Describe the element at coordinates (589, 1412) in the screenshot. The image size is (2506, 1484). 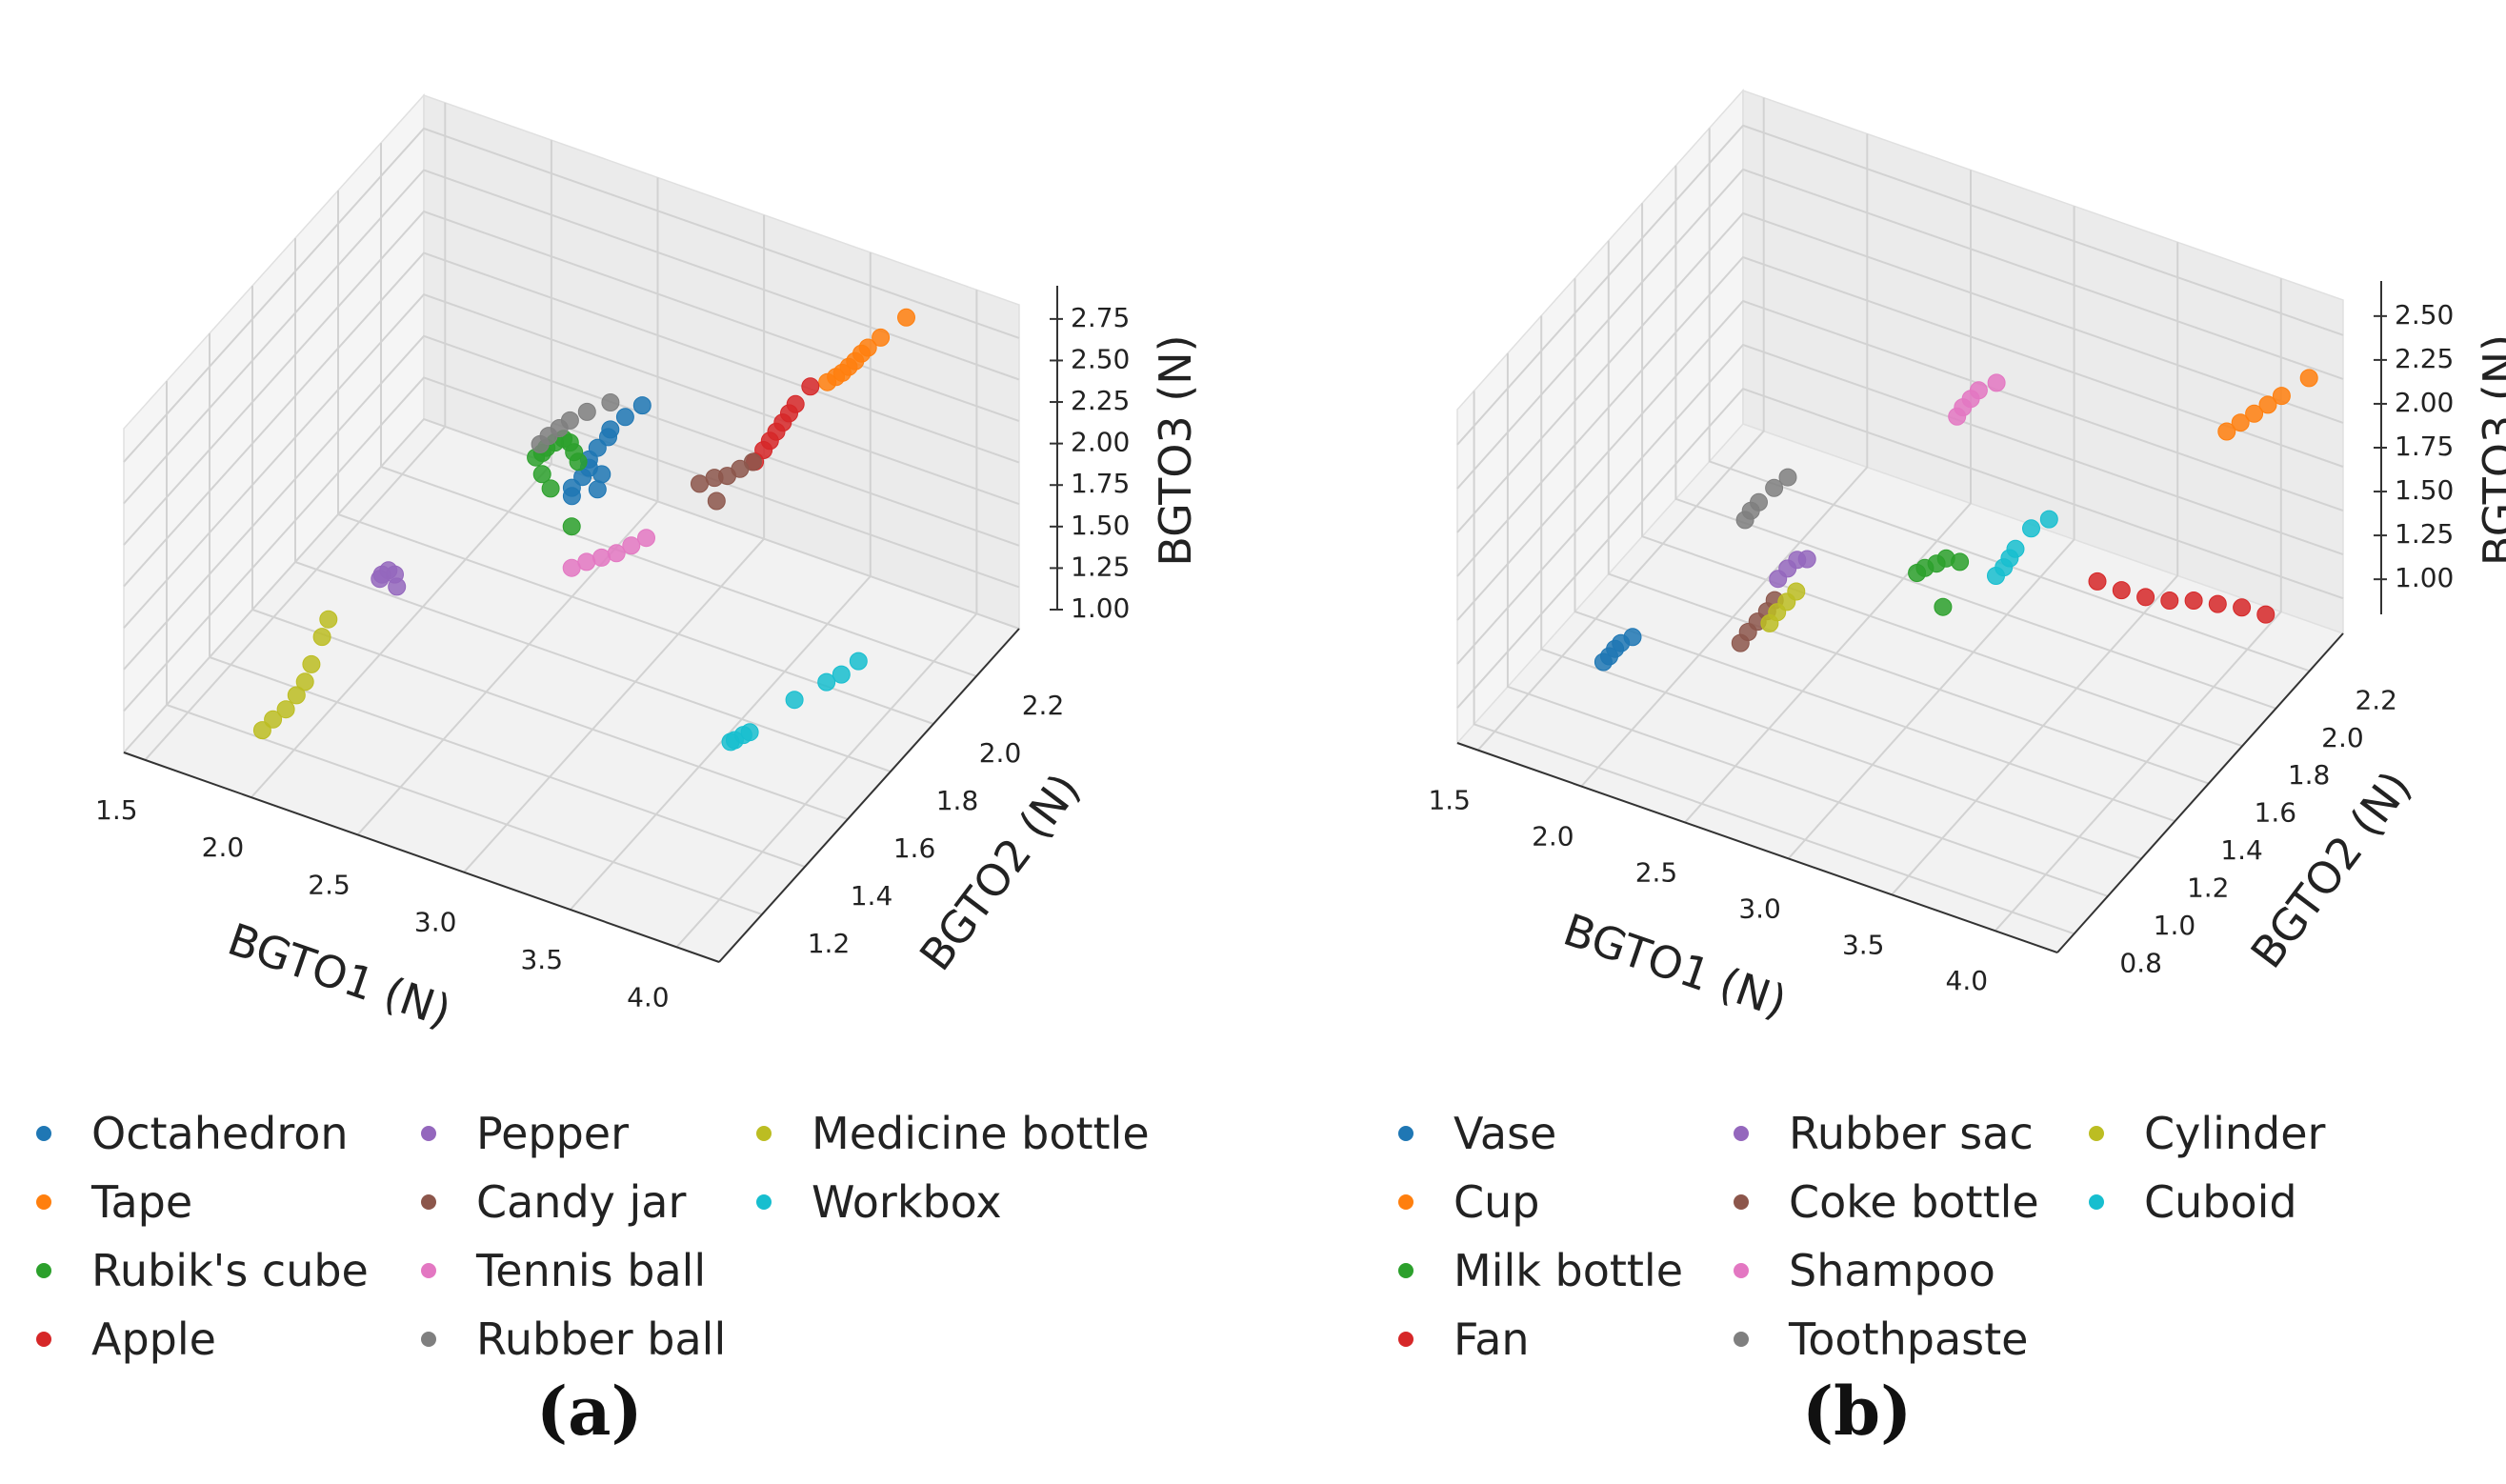
I see `caption-a: (a)` at that location.